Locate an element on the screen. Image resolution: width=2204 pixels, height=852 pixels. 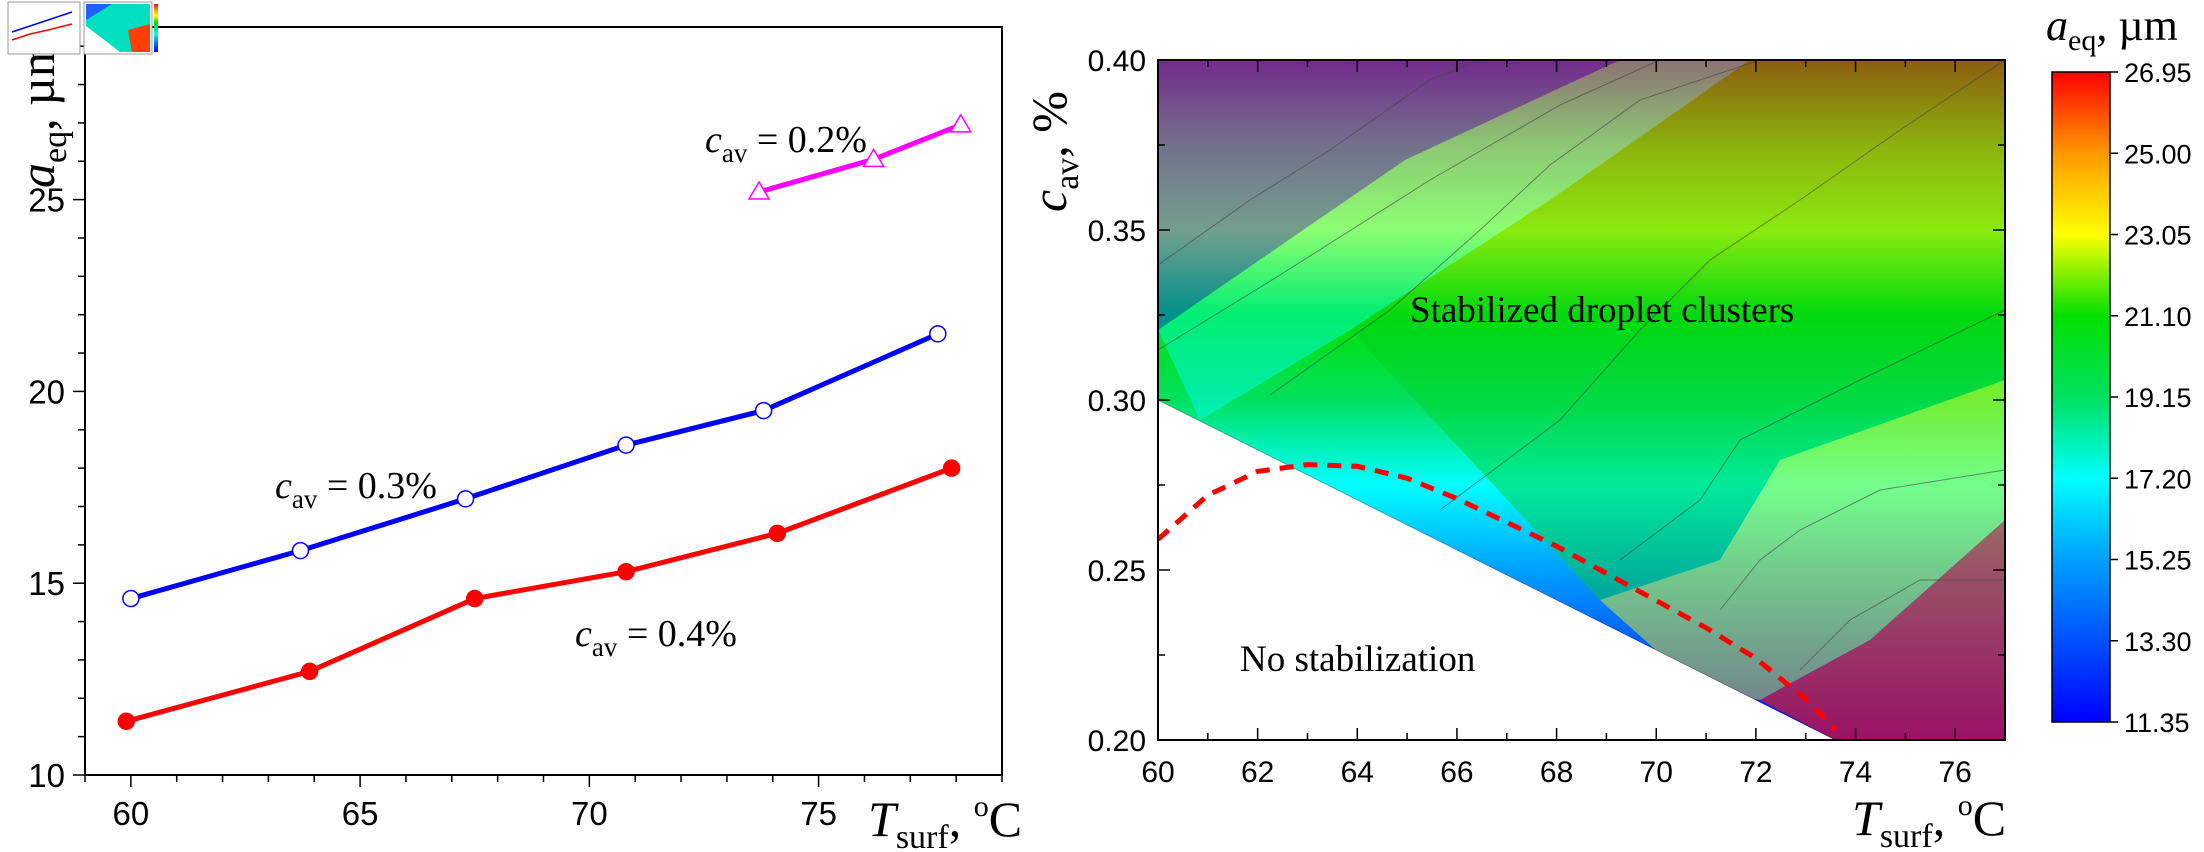
left-x-tick-label: 60 is located at coordinates (130, 813).